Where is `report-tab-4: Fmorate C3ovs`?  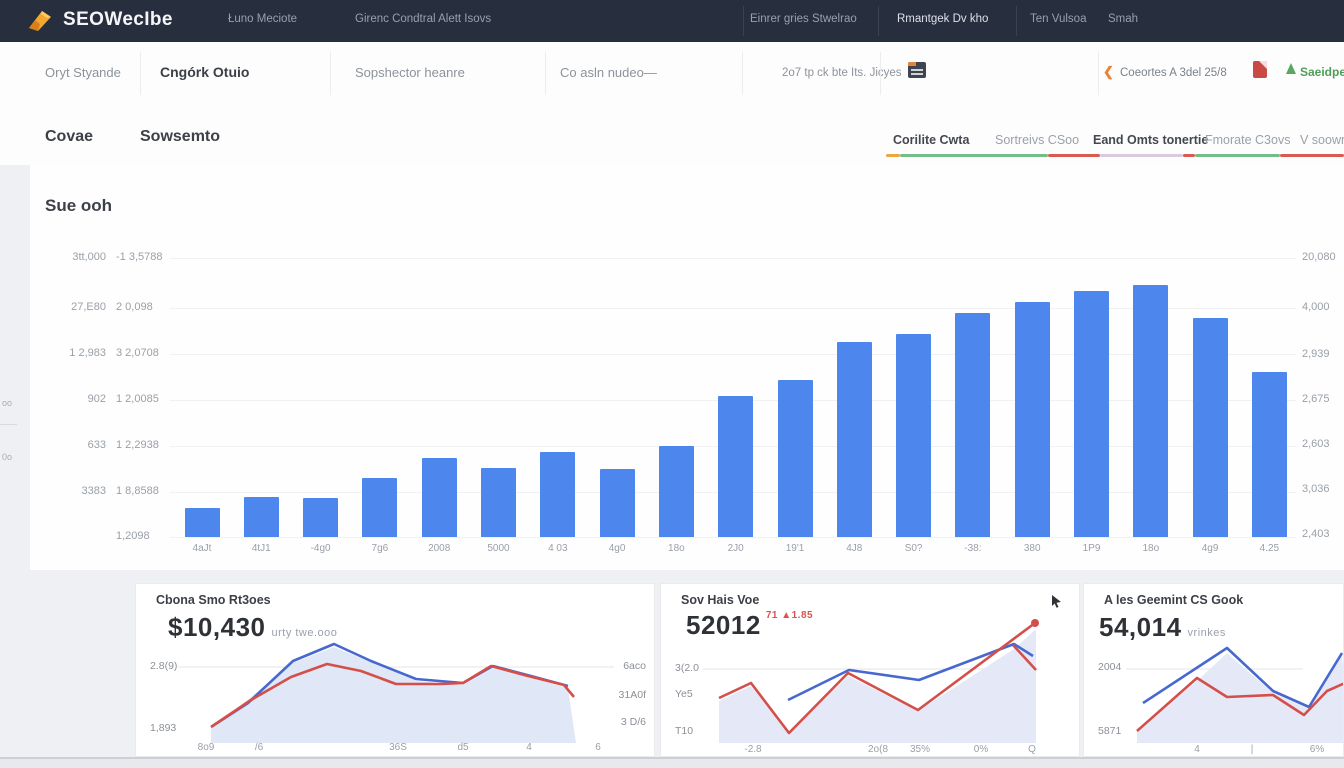
report-tab-4: Fmorate C3ovs is located at coordinates (1248, 140).